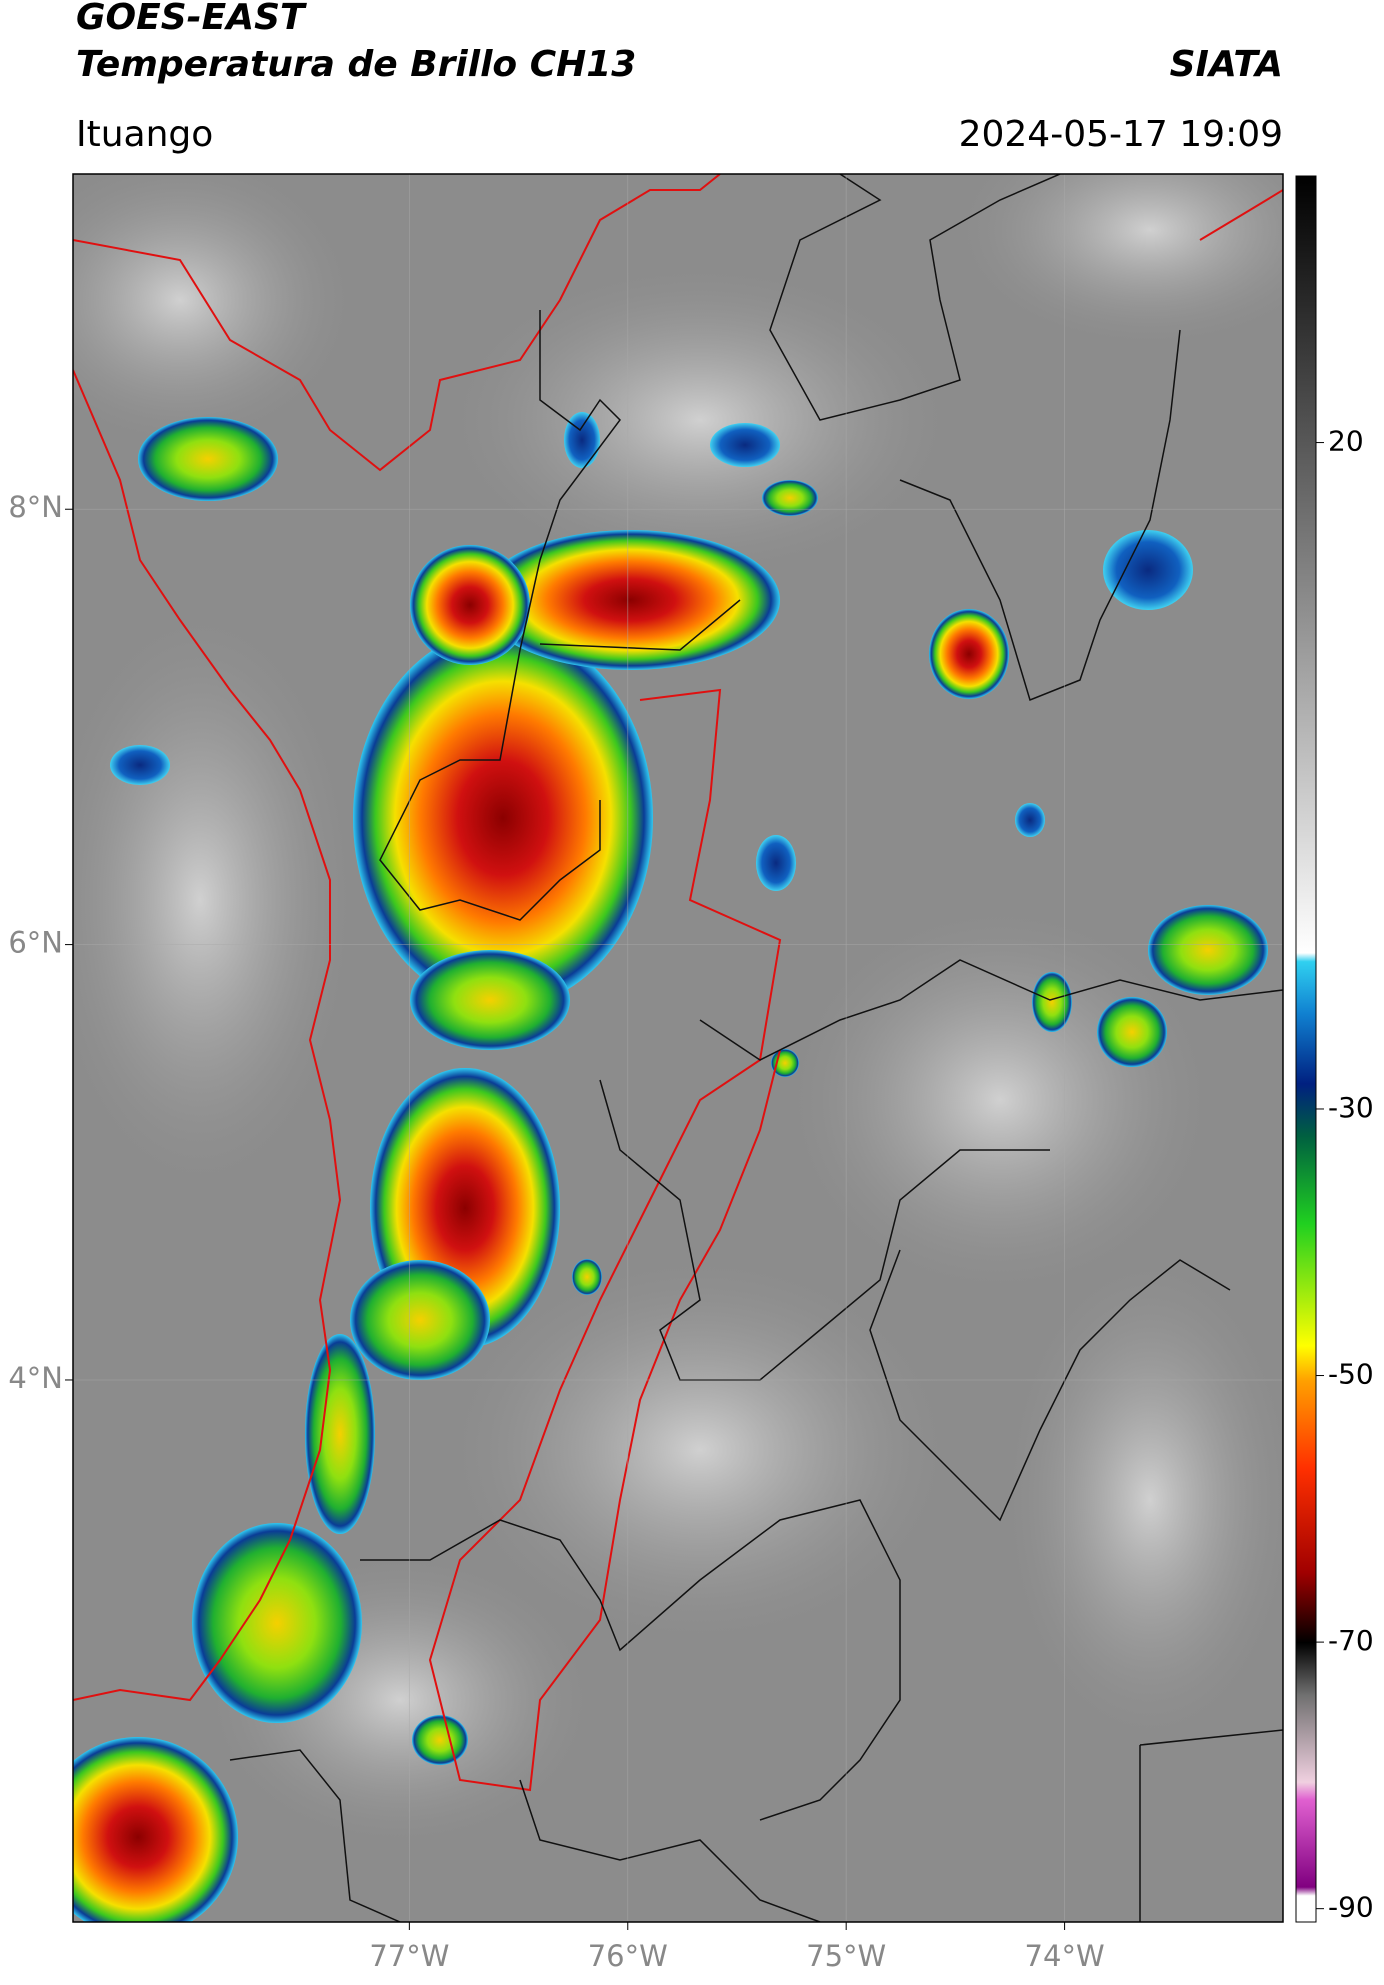 The width and height of the screenshot is (1384, 1985). What do you see at coordinates (1351, 1907) in the screenshot?
I see `colorbar-tick-label: -90` at bounding box center [1351, 1907].